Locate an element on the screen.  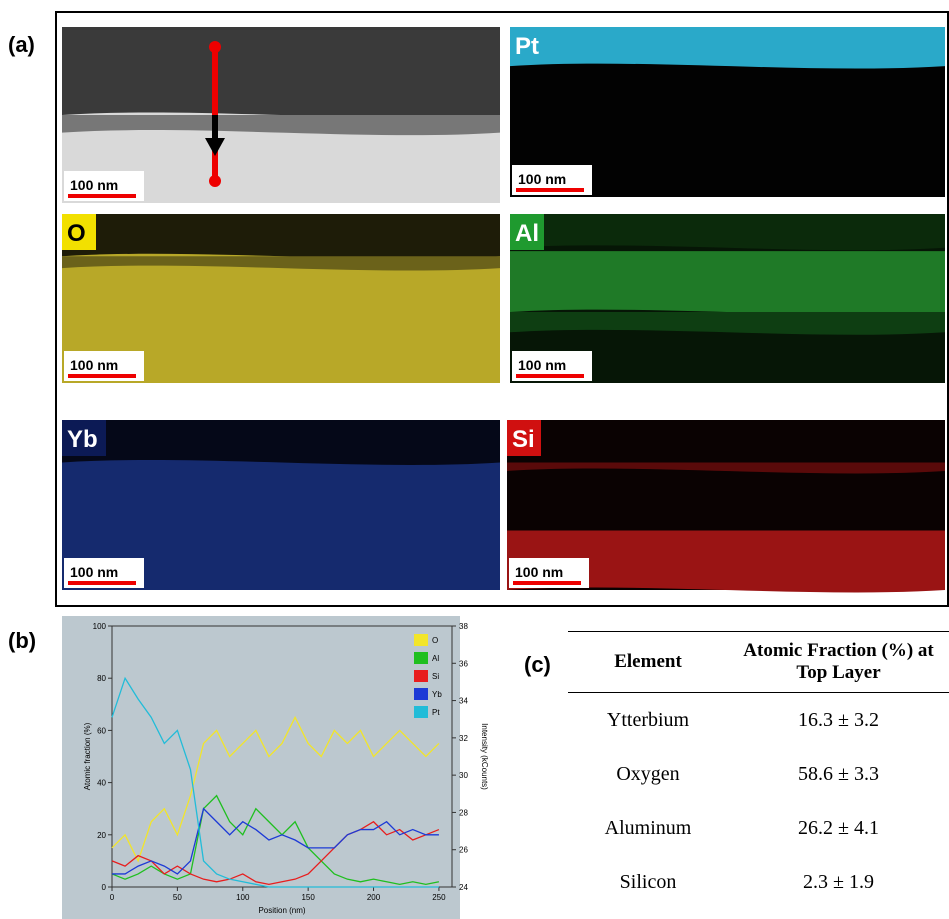
legend-label: Al is located at coordinates (435, 658).